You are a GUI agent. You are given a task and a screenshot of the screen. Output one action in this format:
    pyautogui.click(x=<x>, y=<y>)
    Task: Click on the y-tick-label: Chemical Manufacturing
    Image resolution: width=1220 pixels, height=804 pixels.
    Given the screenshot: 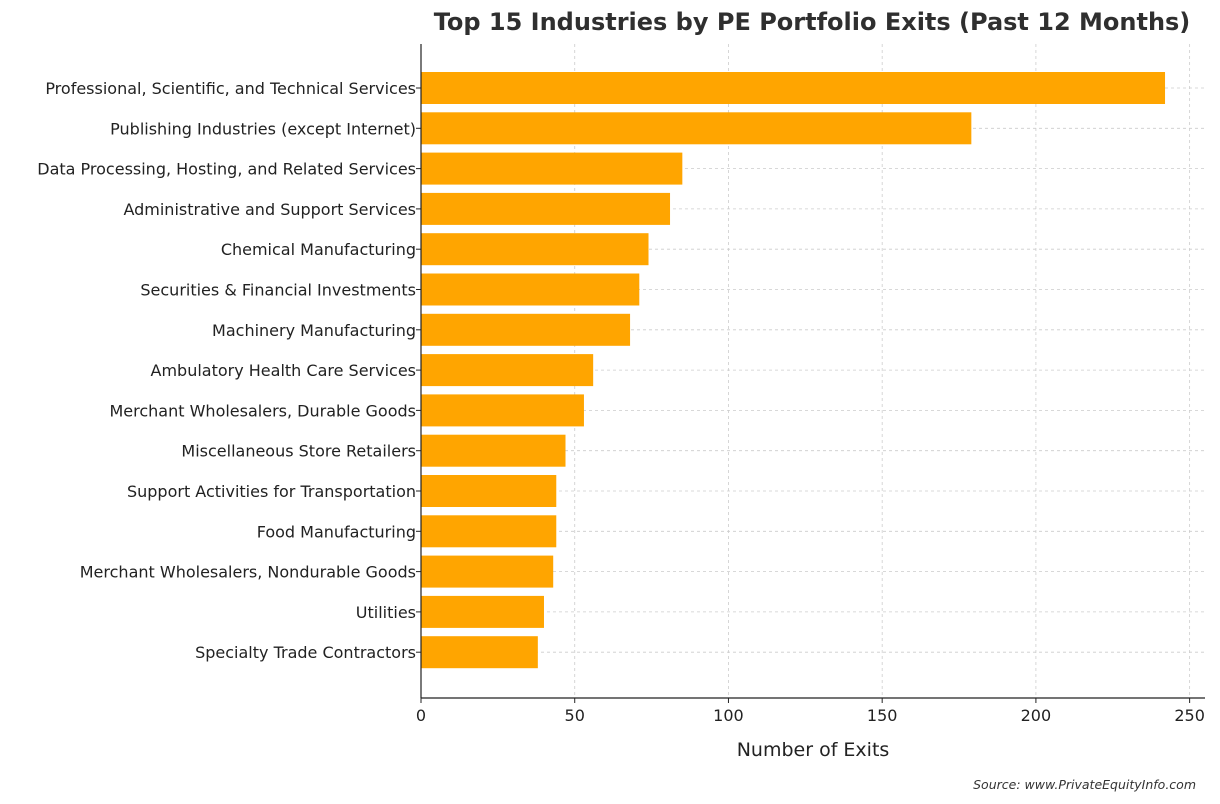 What is the action you would take?
    pyautogui.click(x=318, y=249)
    